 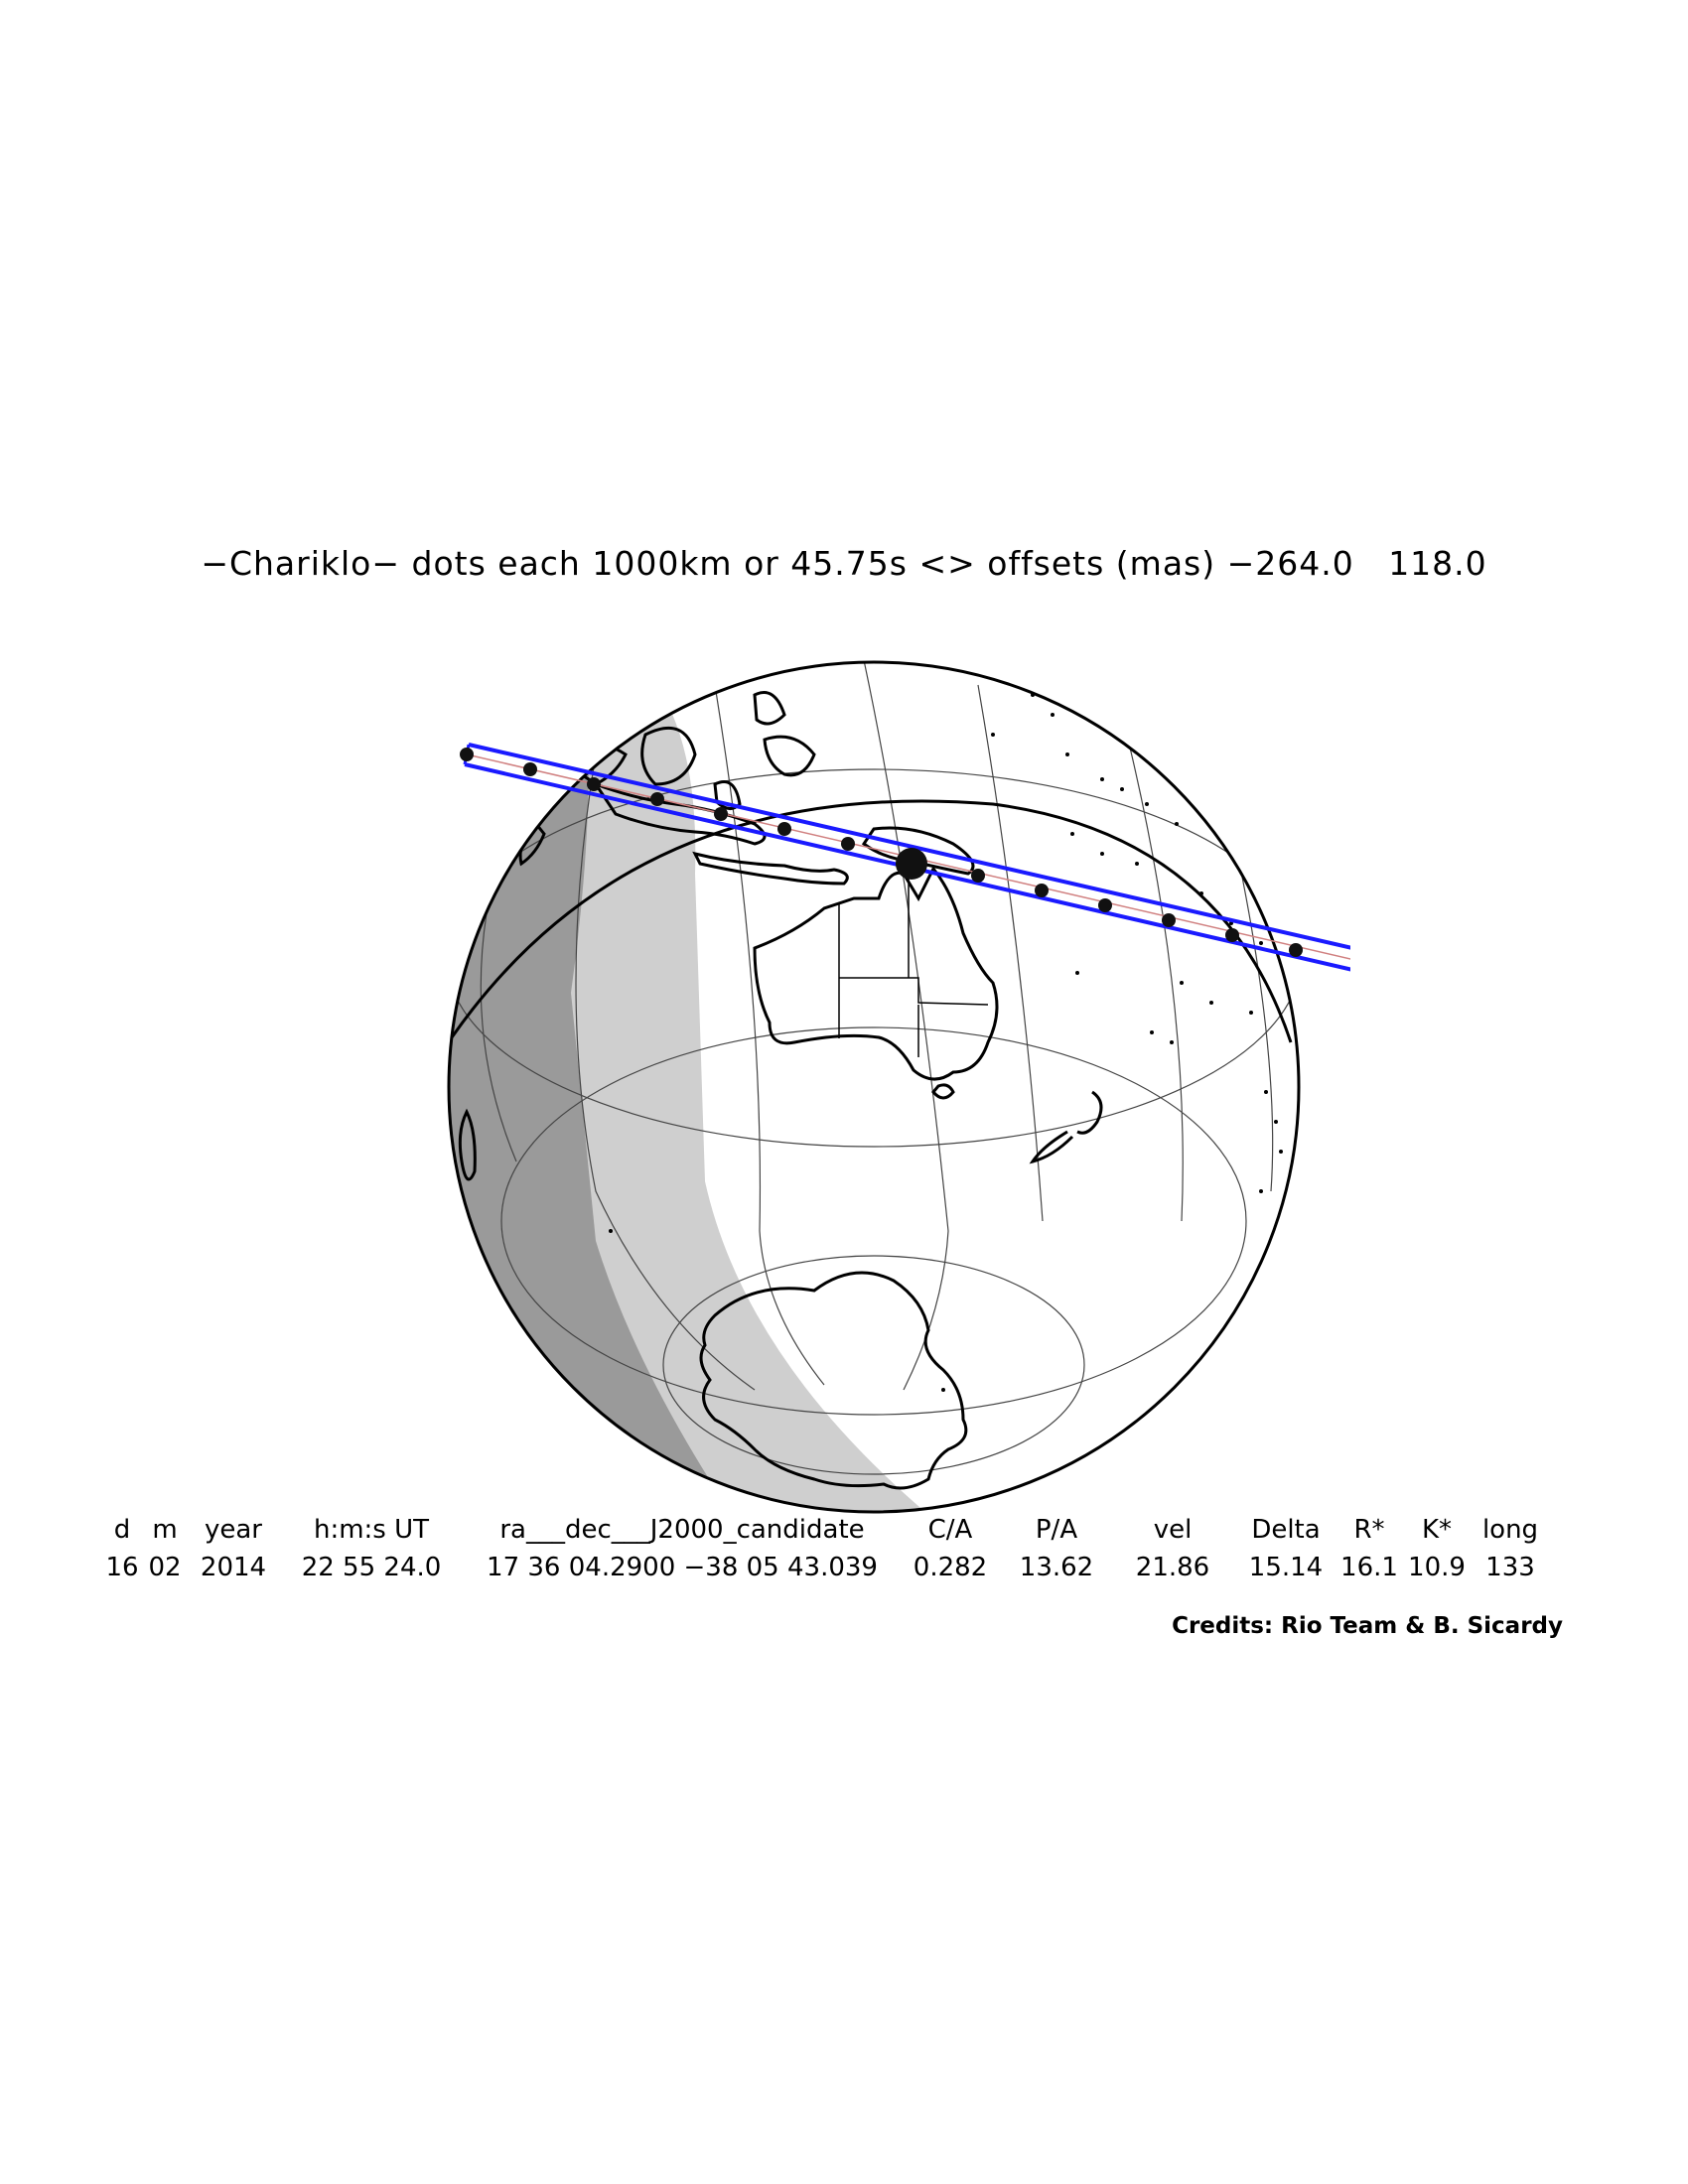 What do you see at coordinates (1369, 1530) in the screenshot?
I see `header-cell: R*` at bounding box center [1369, 1530].